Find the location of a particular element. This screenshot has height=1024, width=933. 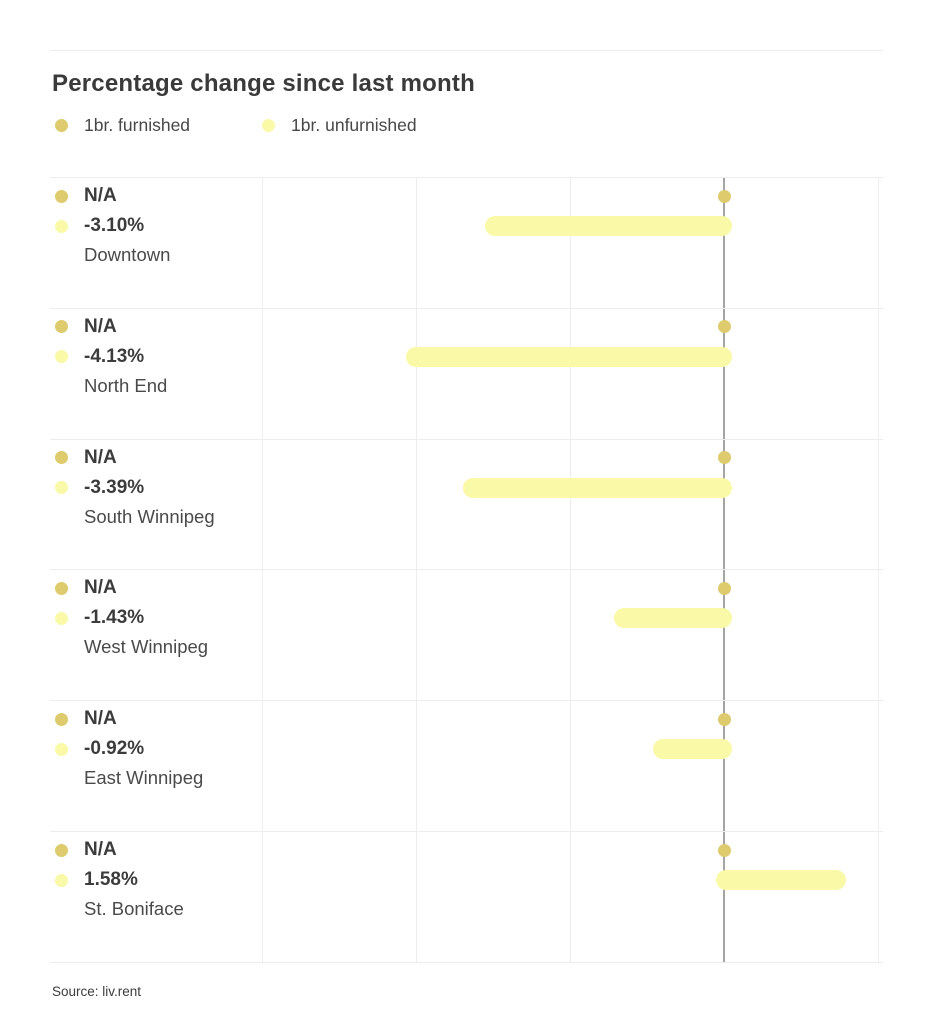

legend-label: 1br. furnished is located at coordinates (137, 124).